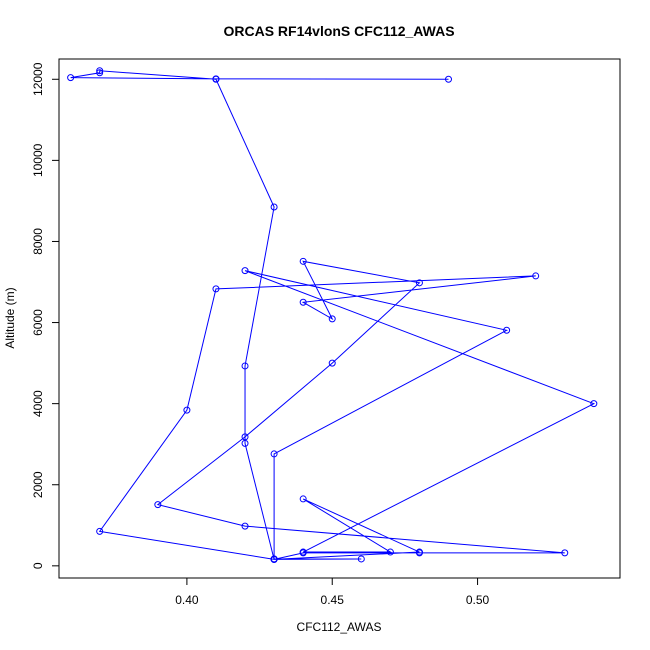 Image resolution: width=650 pixels, height=650 pixels. What do you see at coordinates (187, 600) in the screenshot?
I see `x-tick-label: 0.40` at bounding box center [187, 600].